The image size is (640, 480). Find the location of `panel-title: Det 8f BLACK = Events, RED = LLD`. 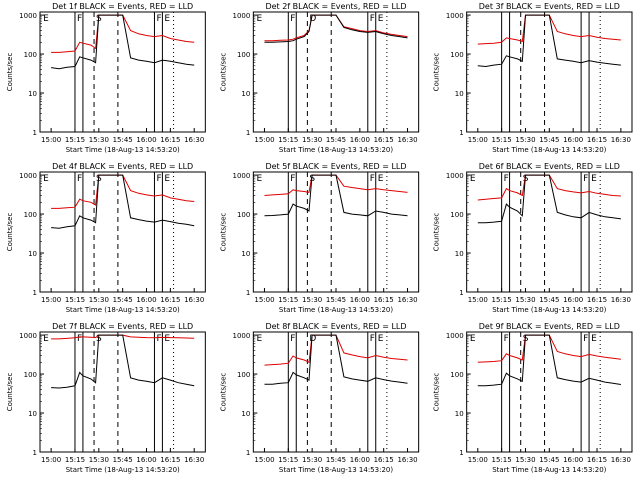

panel-title: Det 8f BLACK = Events, RED = LLD is located at coordinates (335, 326).